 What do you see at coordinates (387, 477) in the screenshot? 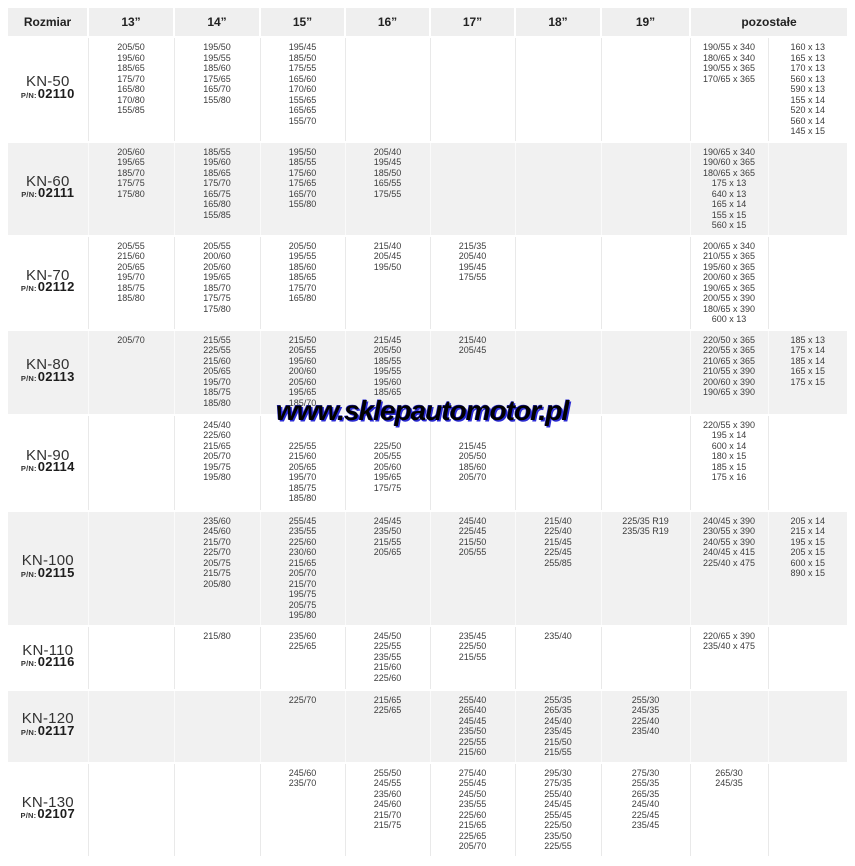
I see `size-value: 195/65` at bounding box center [387, 477].